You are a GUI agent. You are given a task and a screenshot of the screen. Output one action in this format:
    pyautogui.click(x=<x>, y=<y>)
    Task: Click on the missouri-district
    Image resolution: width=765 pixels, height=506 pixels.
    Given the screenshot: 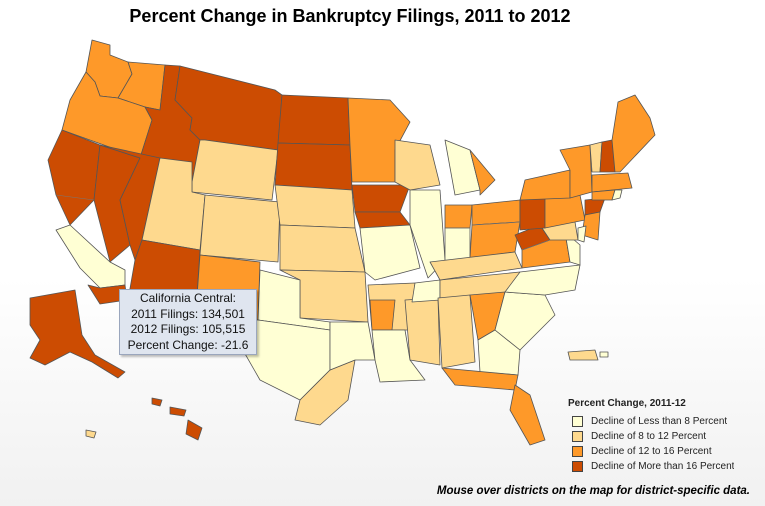 What is the action you would take?
    pyautogui.click(x=390, y=252)
    